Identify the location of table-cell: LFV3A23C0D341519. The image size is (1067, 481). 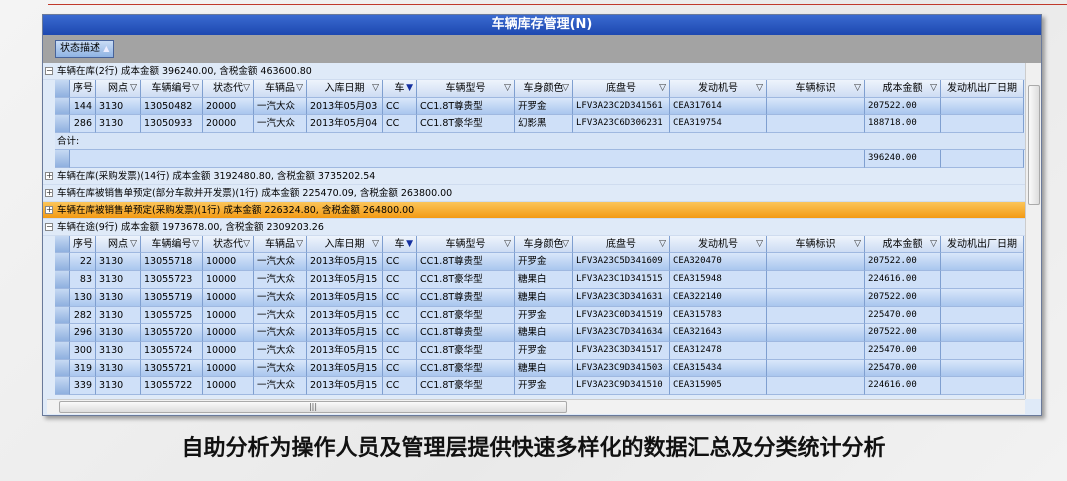
(621, 315).